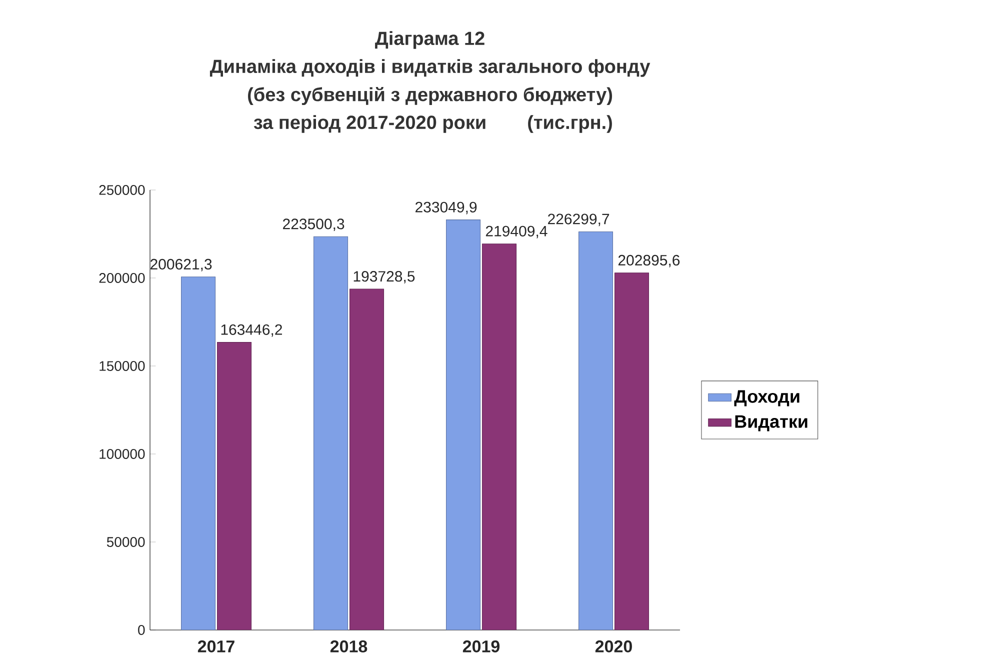  I want to click on y-tick-label: 100000, so click(122, 454).